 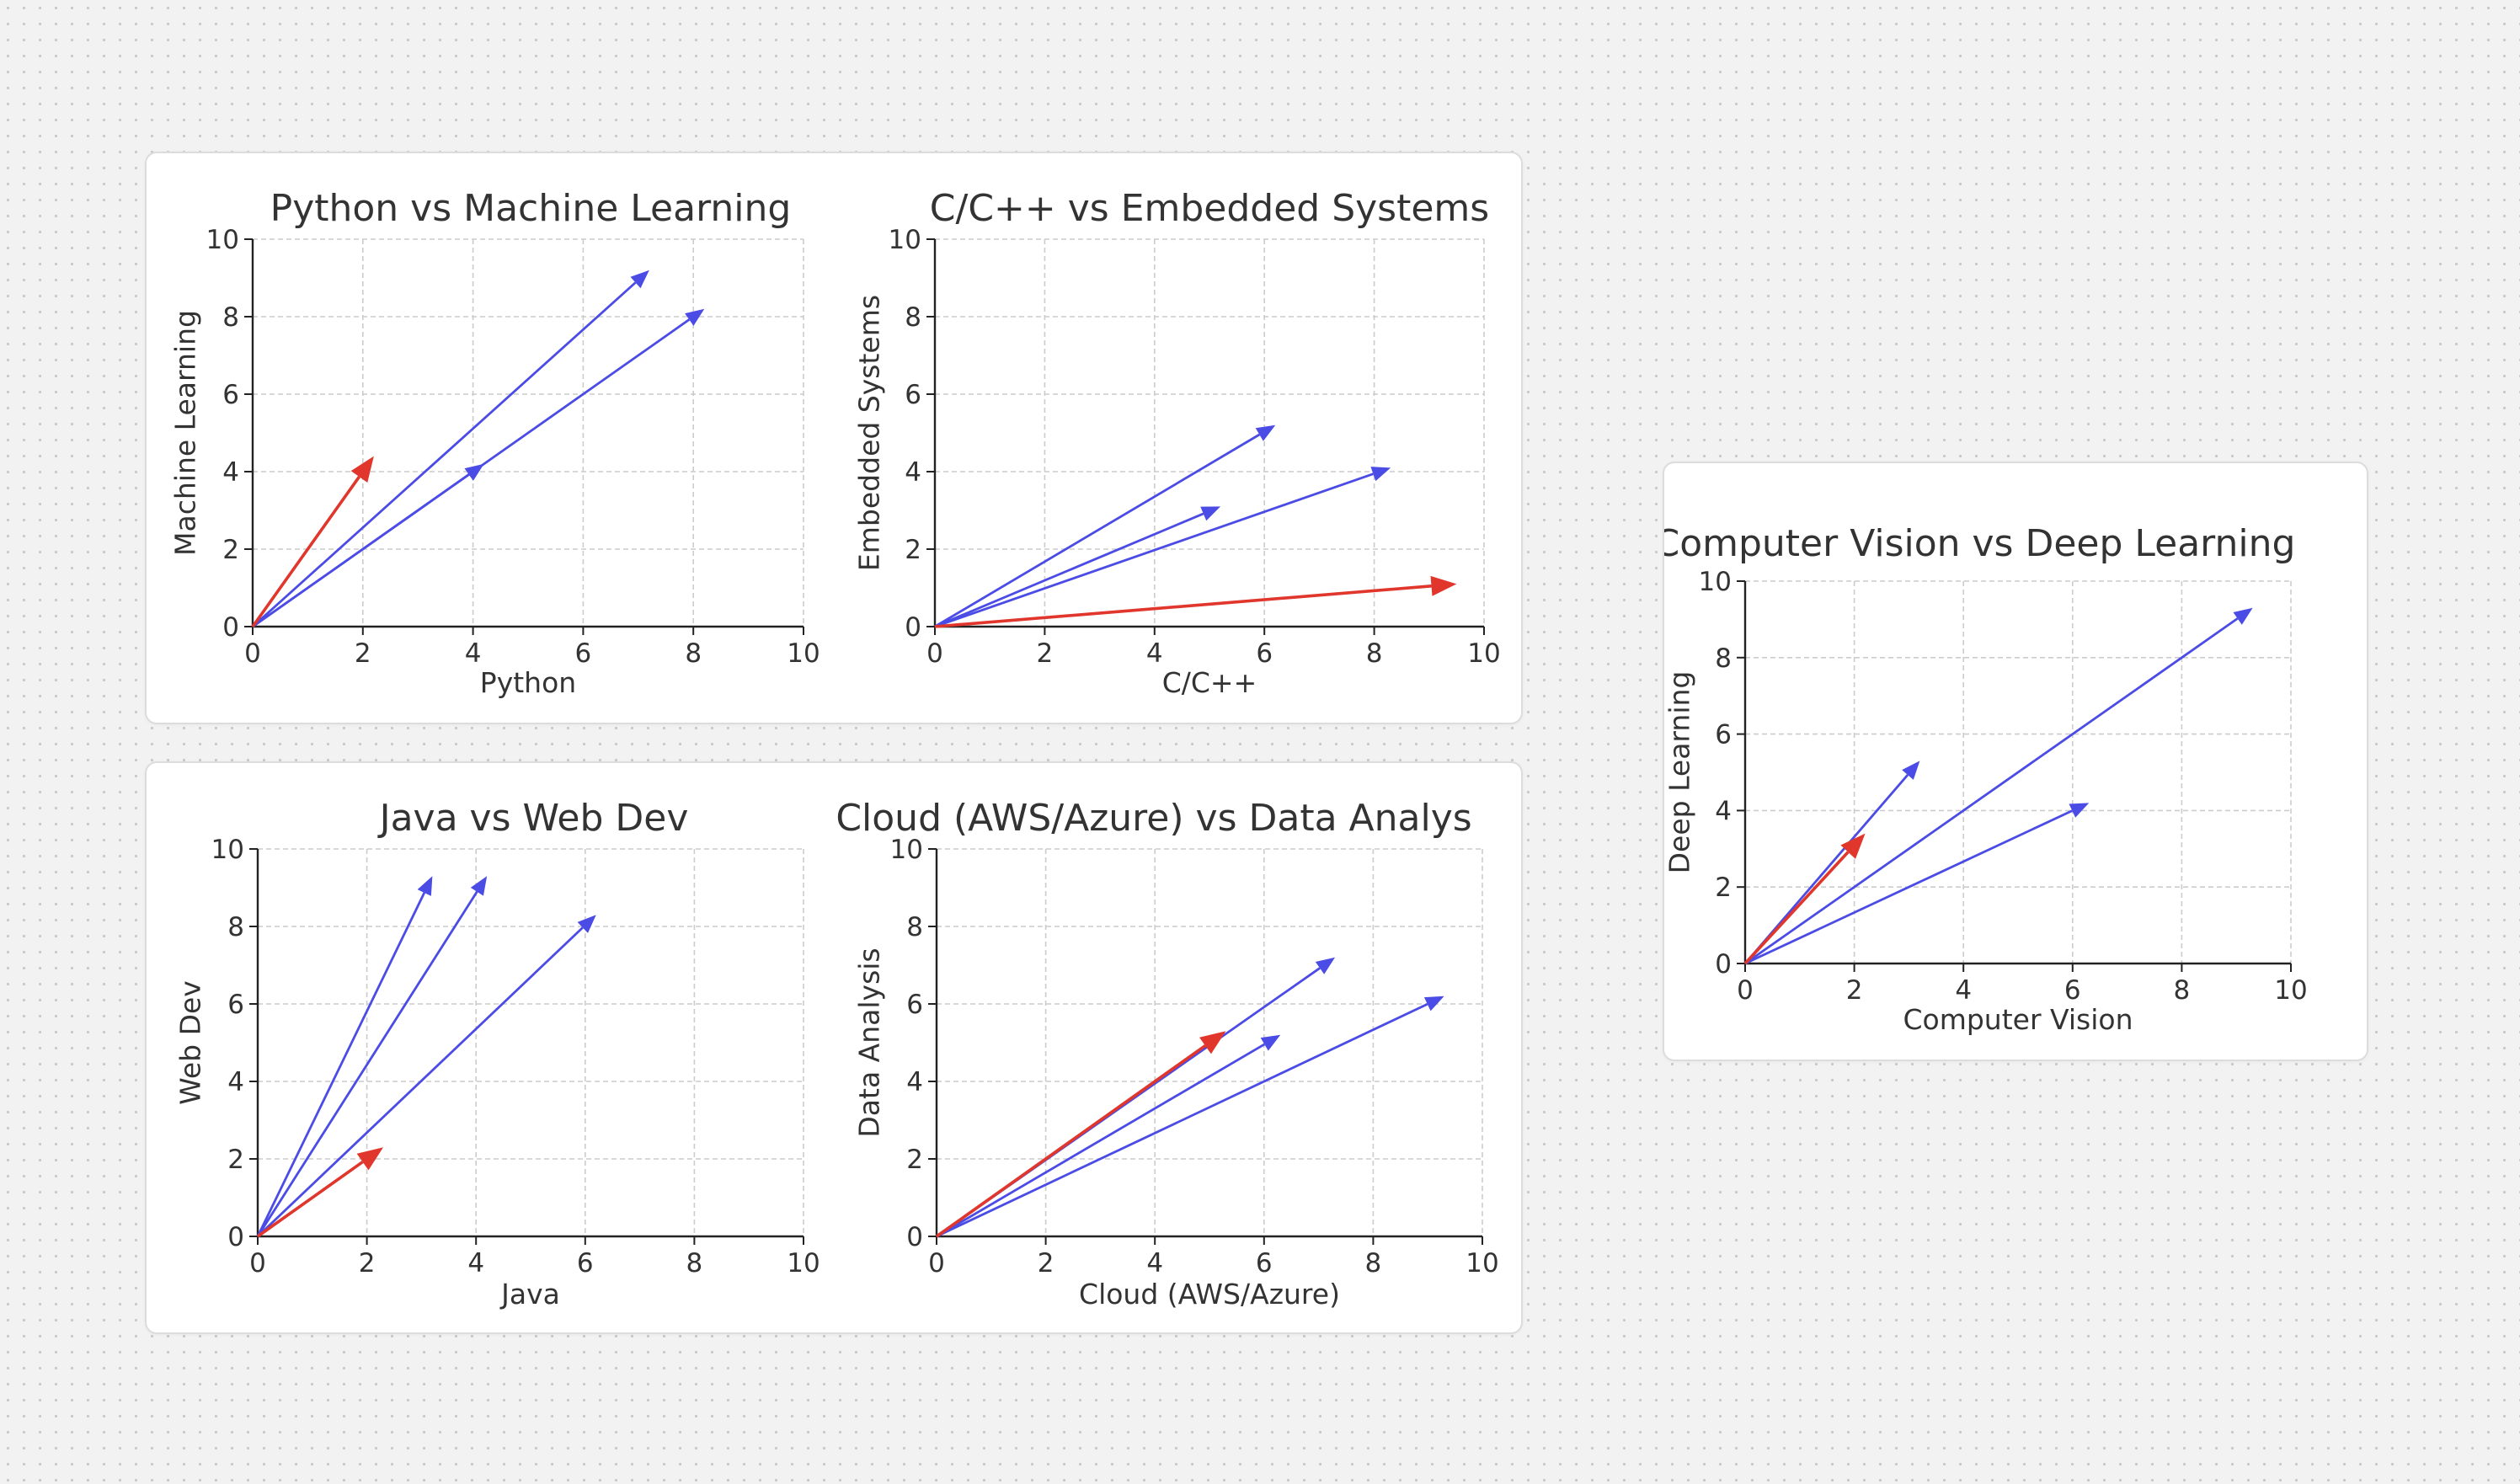 I want to click on y-tick-label: 2, so click(x=914, y=1160).